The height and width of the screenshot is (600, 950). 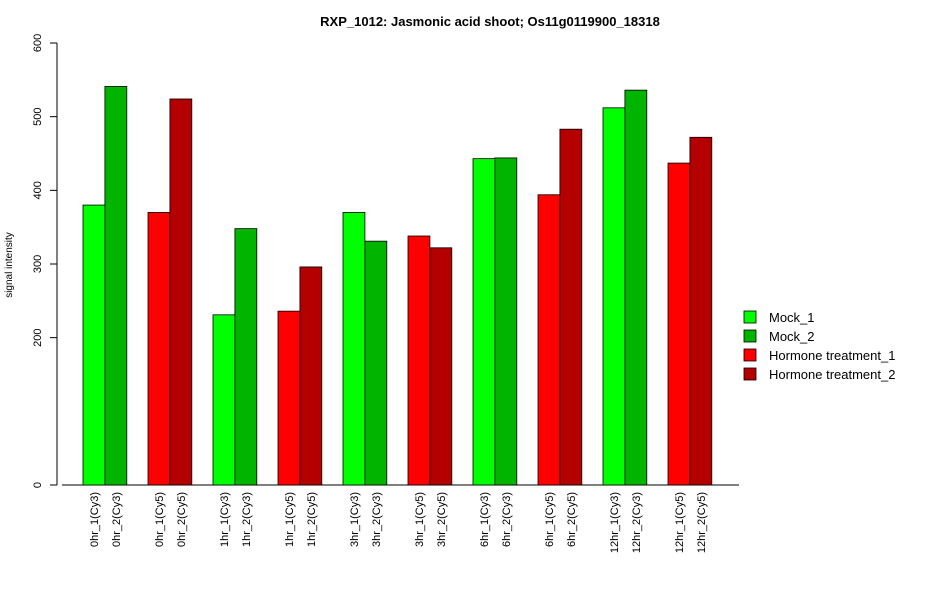 What do you see at coordinates (442, 519) in the screenshot?
I see `x-tick-label: 3hr_2(Cy5)` at bounding box center [442, 519].